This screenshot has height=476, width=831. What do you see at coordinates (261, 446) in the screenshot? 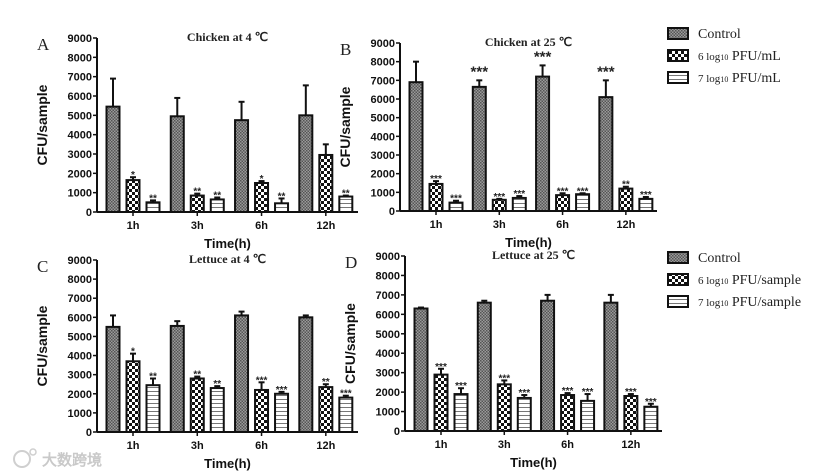
I see `x-tick-label: 6h` at bounding box center [261, 446].